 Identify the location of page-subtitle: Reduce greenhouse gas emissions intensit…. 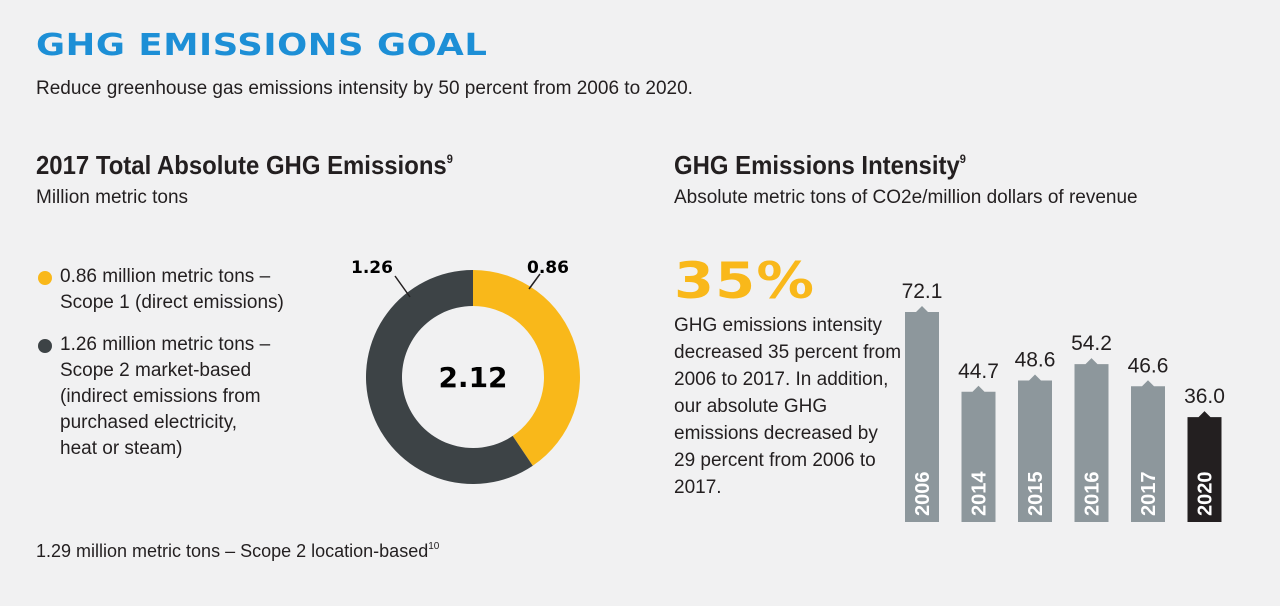
(364, 88).